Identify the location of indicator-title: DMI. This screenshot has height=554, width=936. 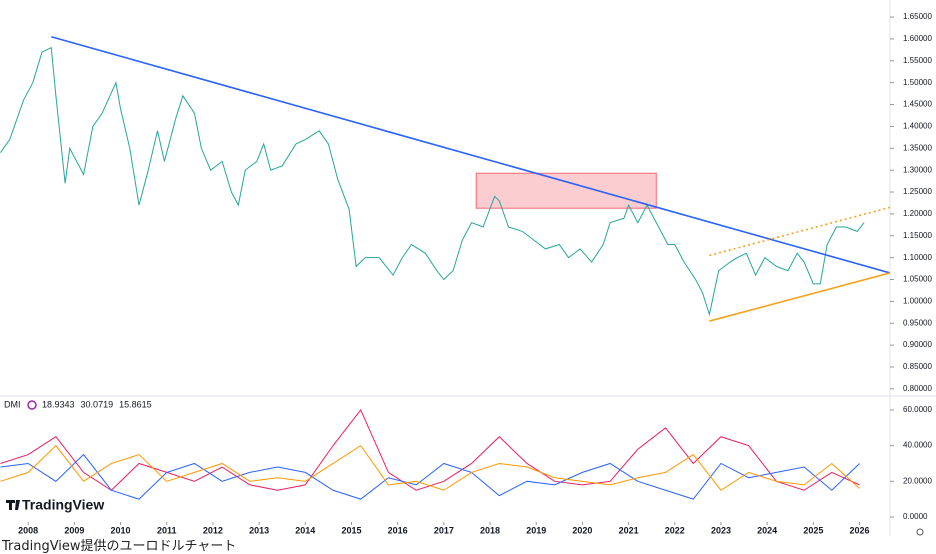
(12, 404).